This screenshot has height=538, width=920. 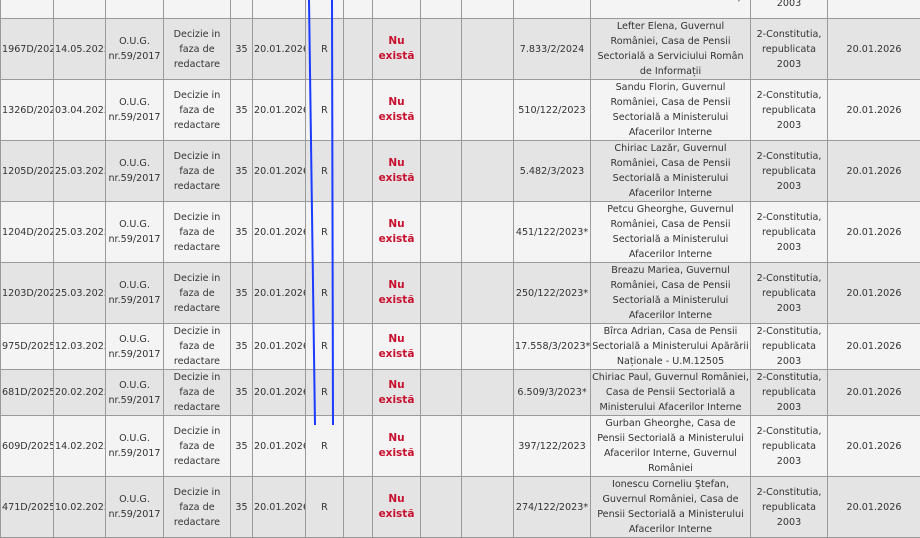 What do you see at coordinates (397, 9) in the screenshot?
I see `result-cell: există` at bounding box center [397, 9].